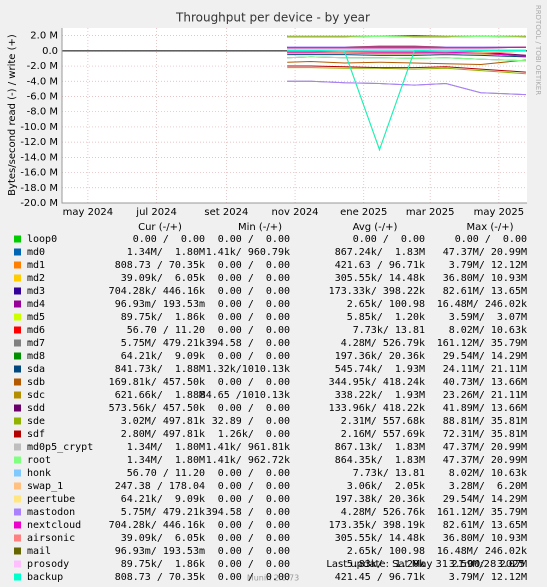 This screenshot has width=547, height=587. What do you see at coordinates (160, 369) in the screenshot?
I see `legend-cur: 841.73k/ 1.88M` at bounding box center [160, 369].